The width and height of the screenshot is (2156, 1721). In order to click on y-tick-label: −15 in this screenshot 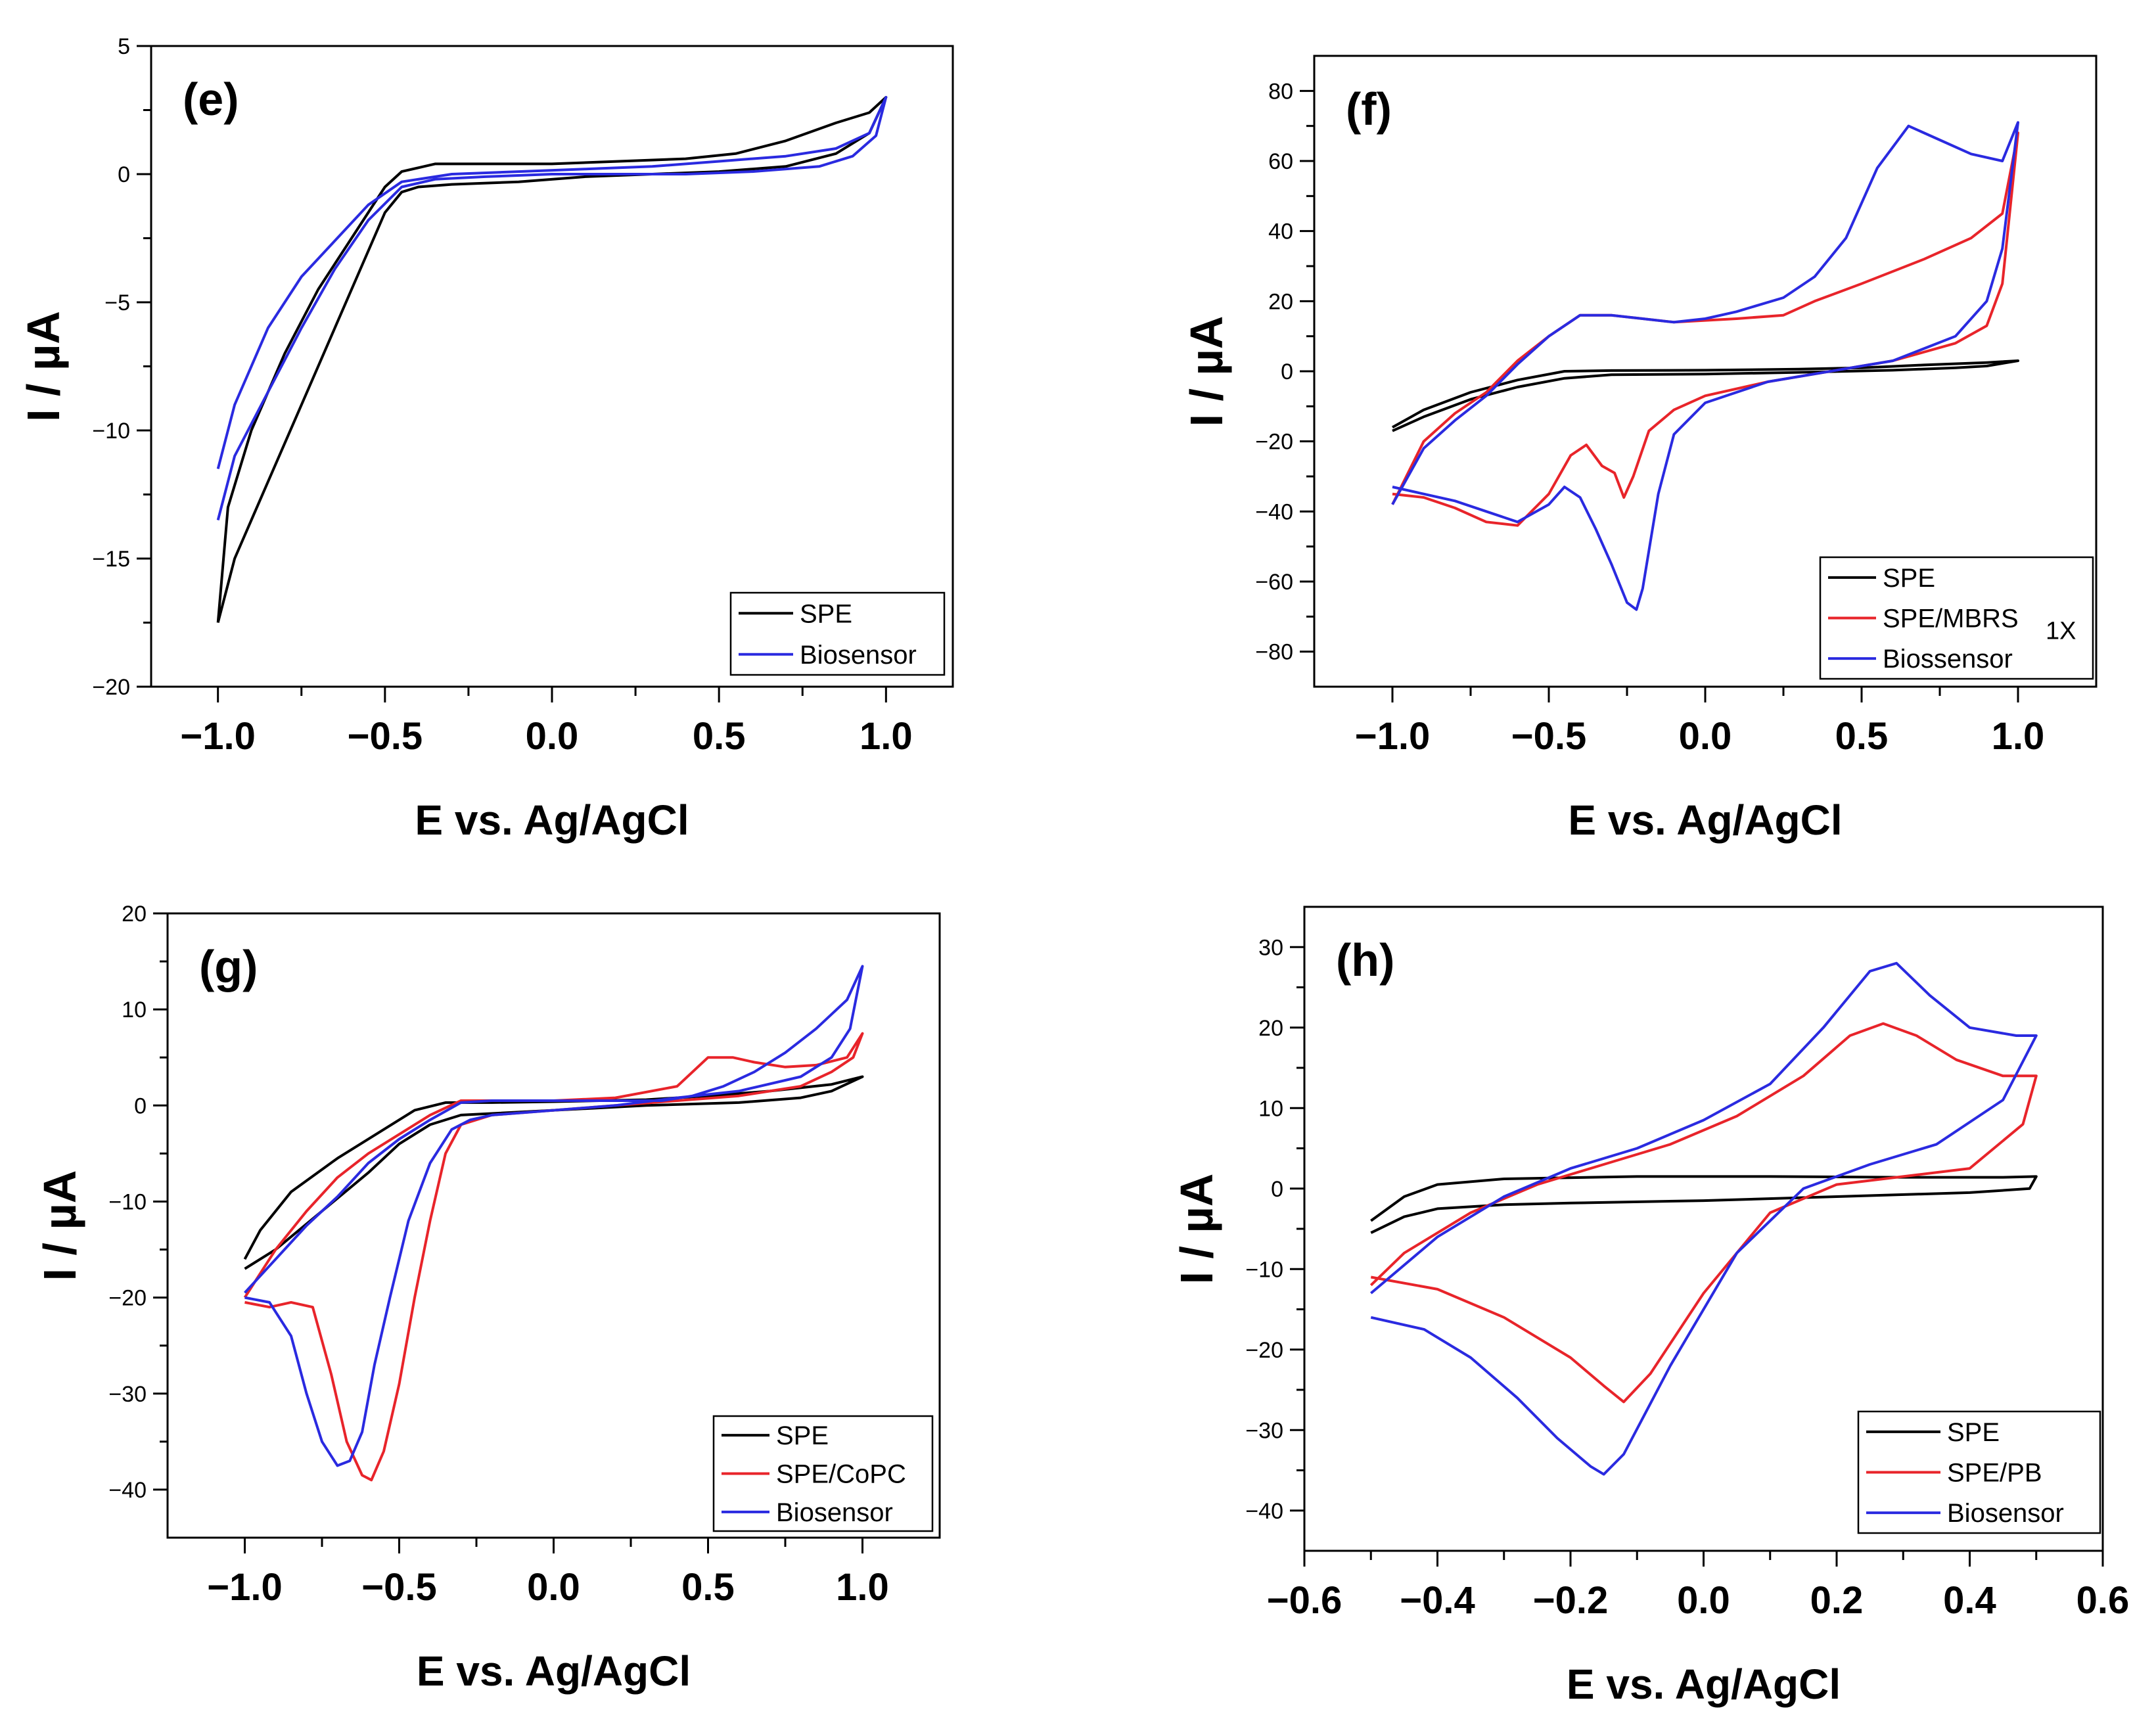, I will do `click(111, 560)`.